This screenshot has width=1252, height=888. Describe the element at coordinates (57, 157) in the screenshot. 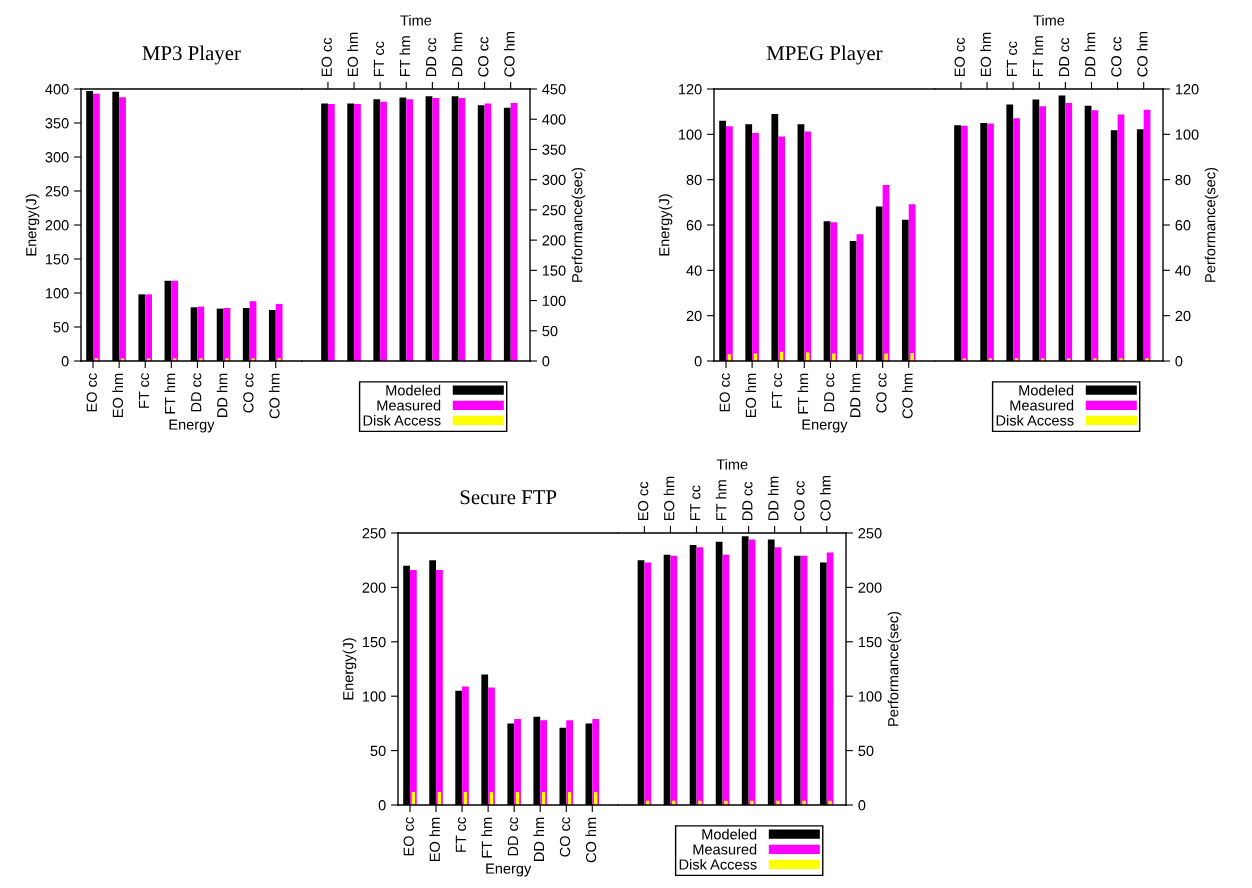

I see `y-tick-label: 300` at that location.